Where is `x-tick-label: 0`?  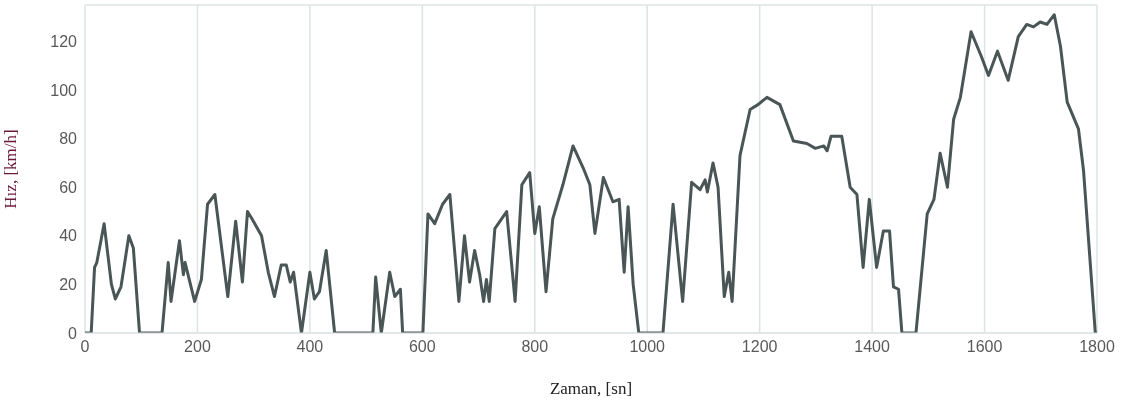
x-tick-label: 0 is located at coordinates (85, 347).